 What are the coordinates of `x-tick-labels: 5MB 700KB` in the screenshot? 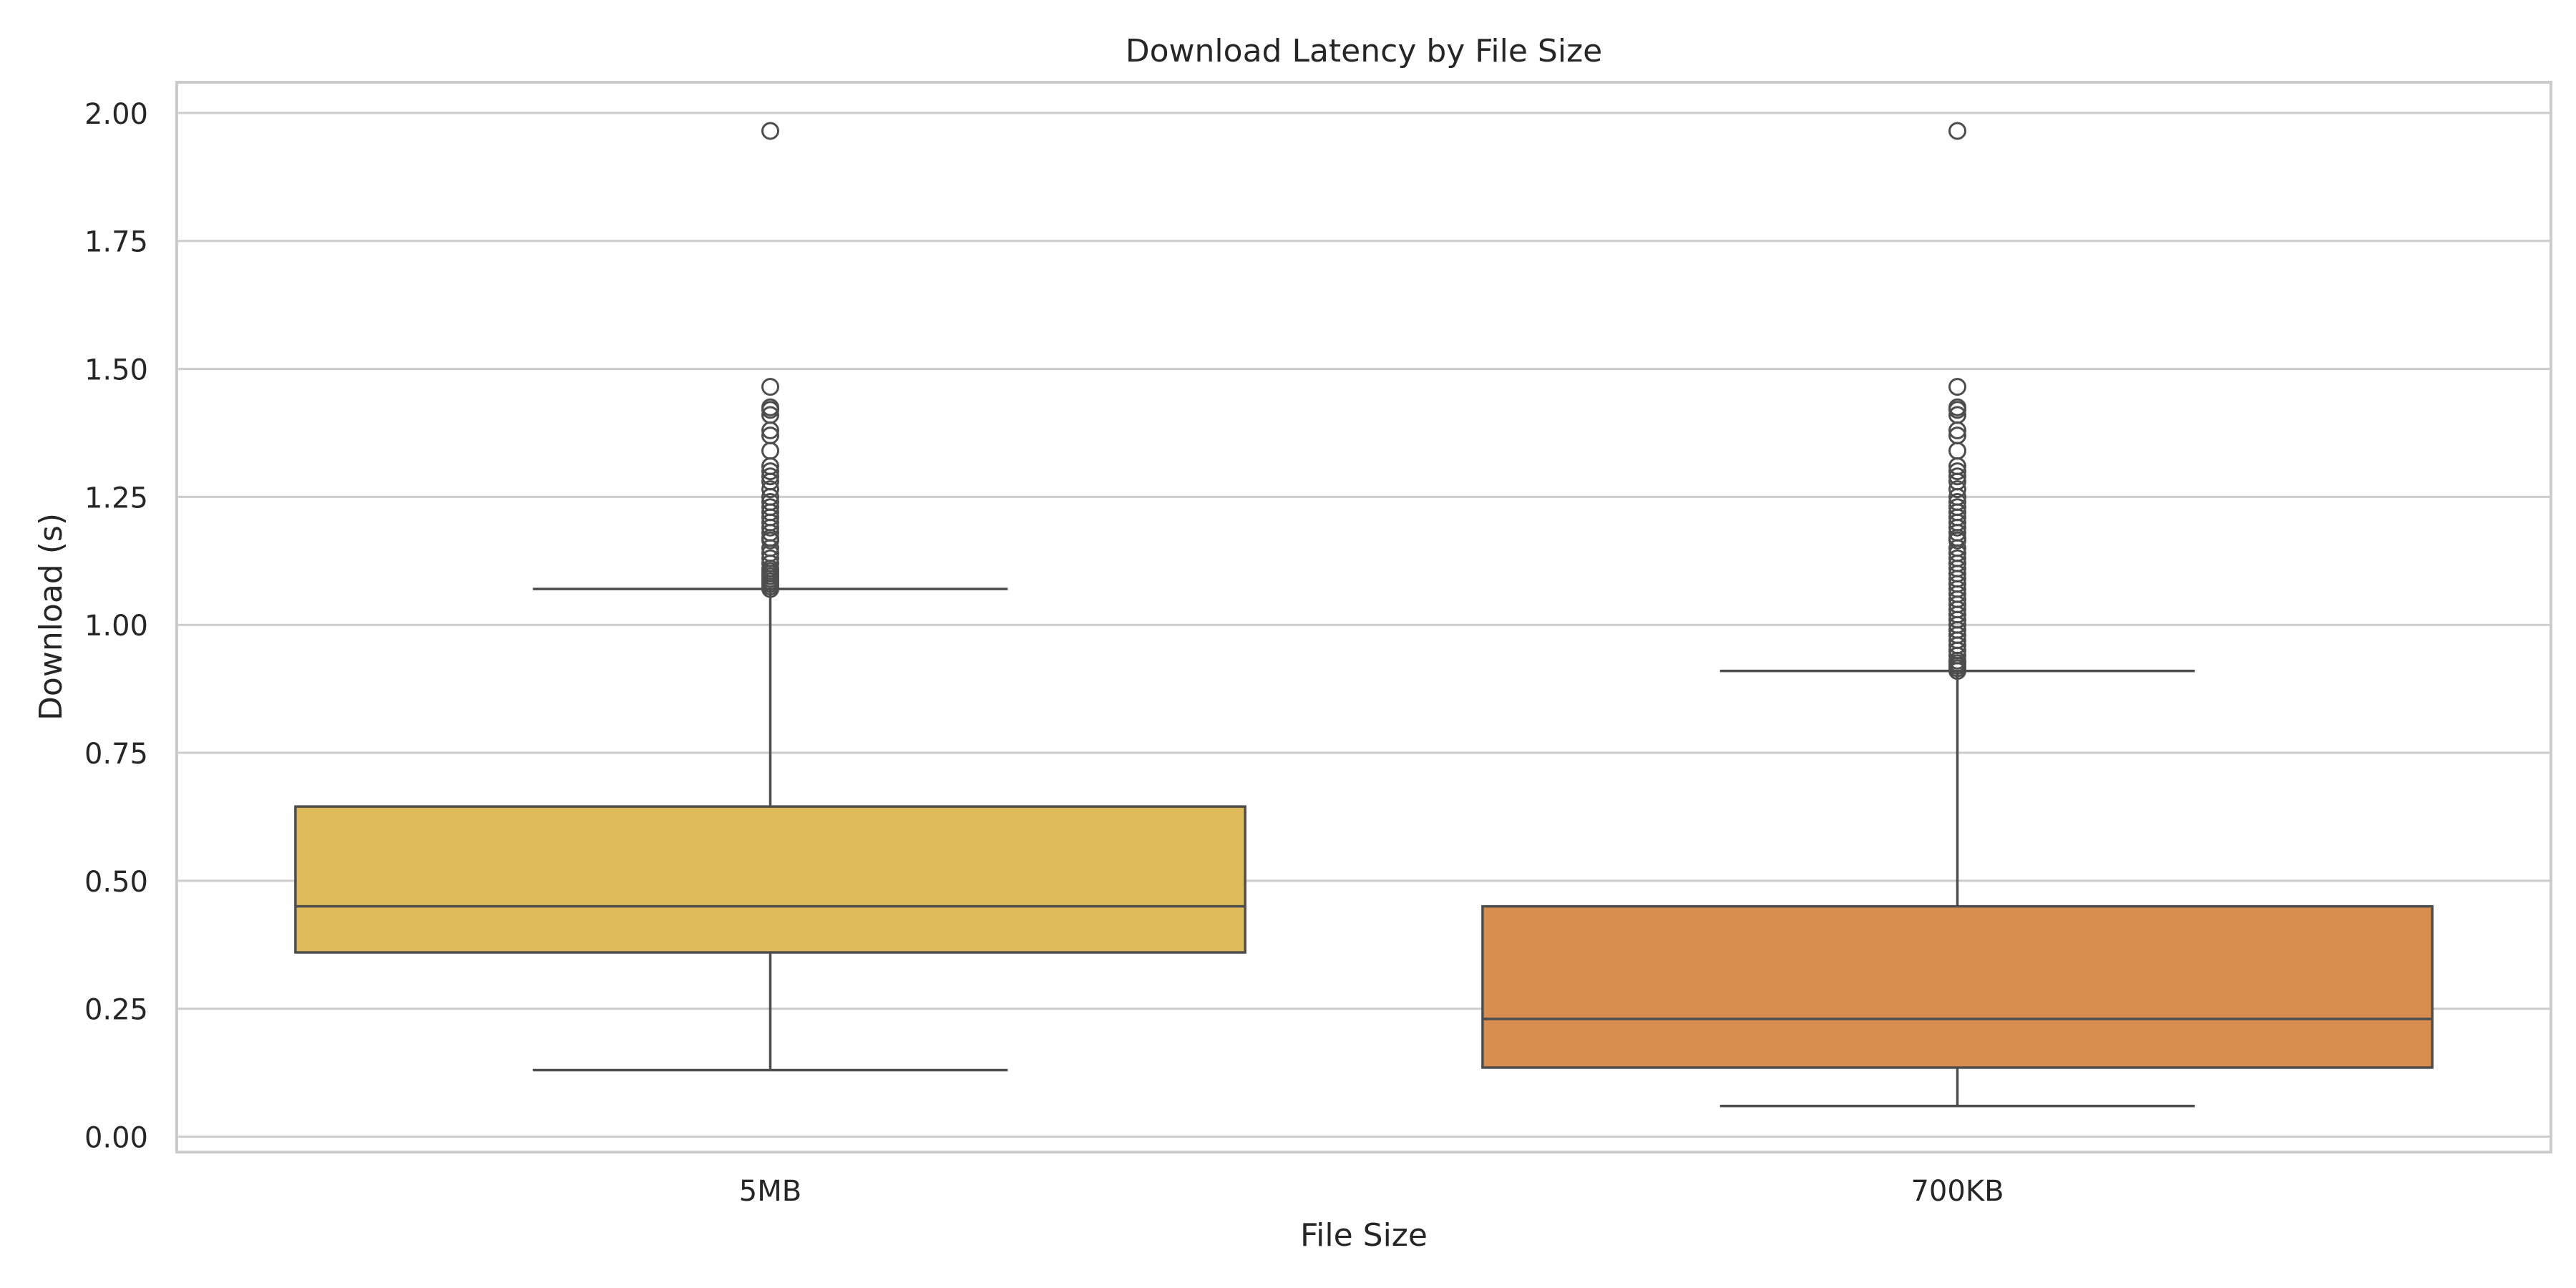 It's located at (1371, 1191).